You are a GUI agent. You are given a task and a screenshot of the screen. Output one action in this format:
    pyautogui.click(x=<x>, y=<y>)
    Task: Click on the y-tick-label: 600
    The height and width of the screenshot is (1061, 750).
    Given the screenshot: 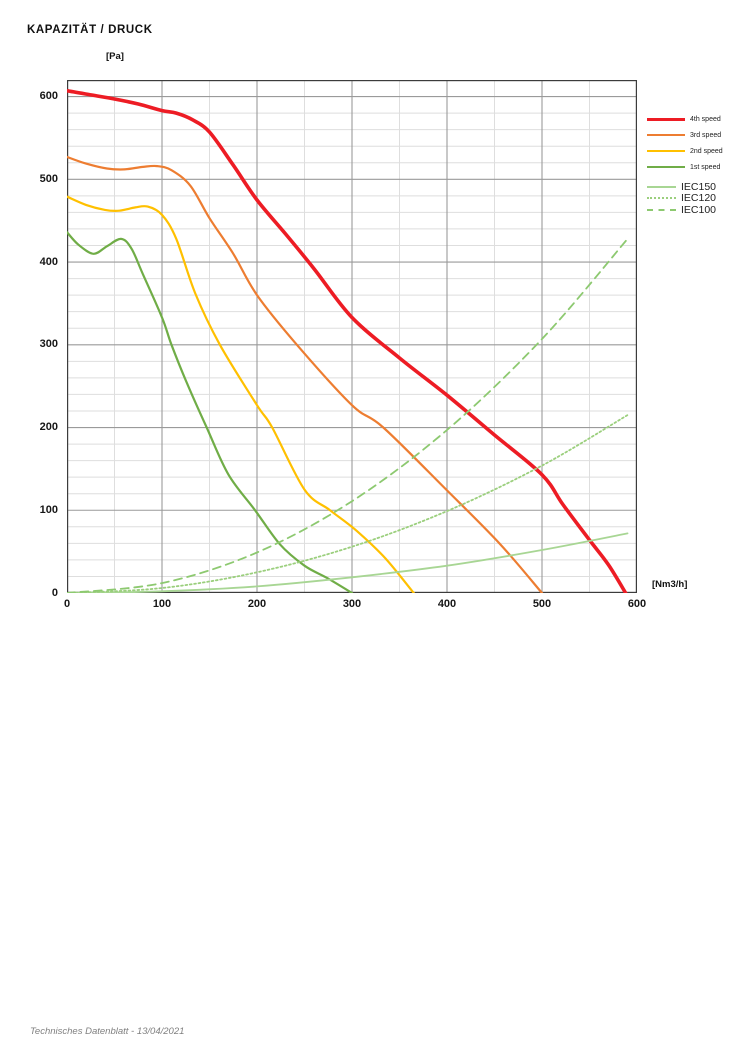 What is the action you would take?
    pyautogui.click(x=48, y=96)
    